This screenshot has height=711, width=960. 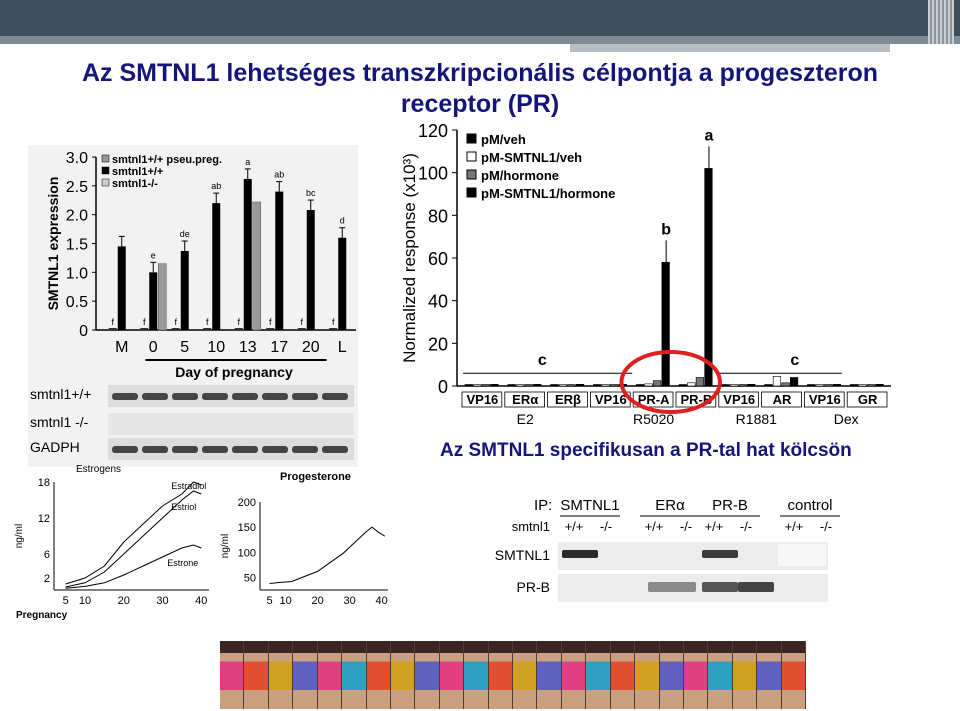 I want to click on header-accent, so click(x=730, y=48).